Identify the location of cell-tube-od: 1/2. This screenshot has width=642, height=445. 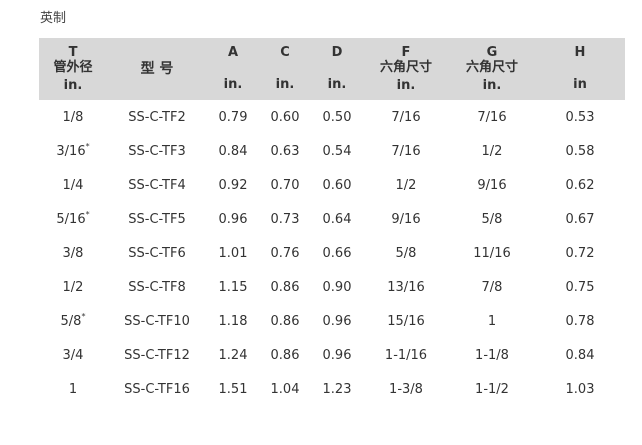
(73, 287).